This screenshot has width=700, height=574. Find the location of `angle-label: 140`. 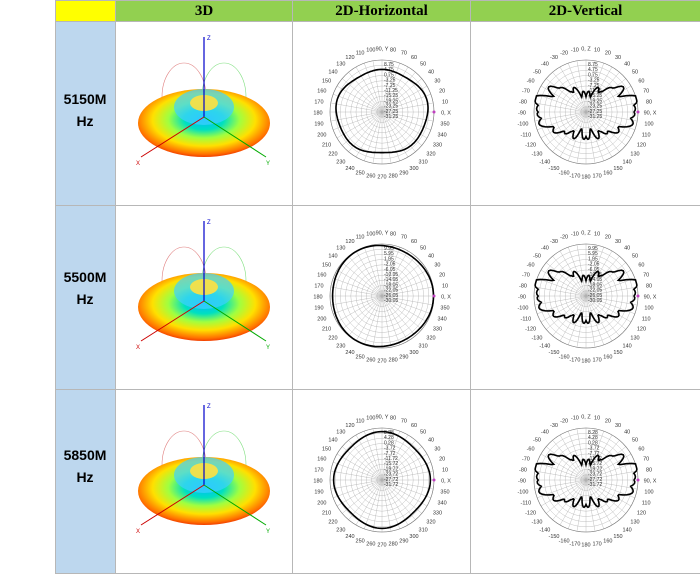

angle-label: 140 is located at coordinates (332, 72).